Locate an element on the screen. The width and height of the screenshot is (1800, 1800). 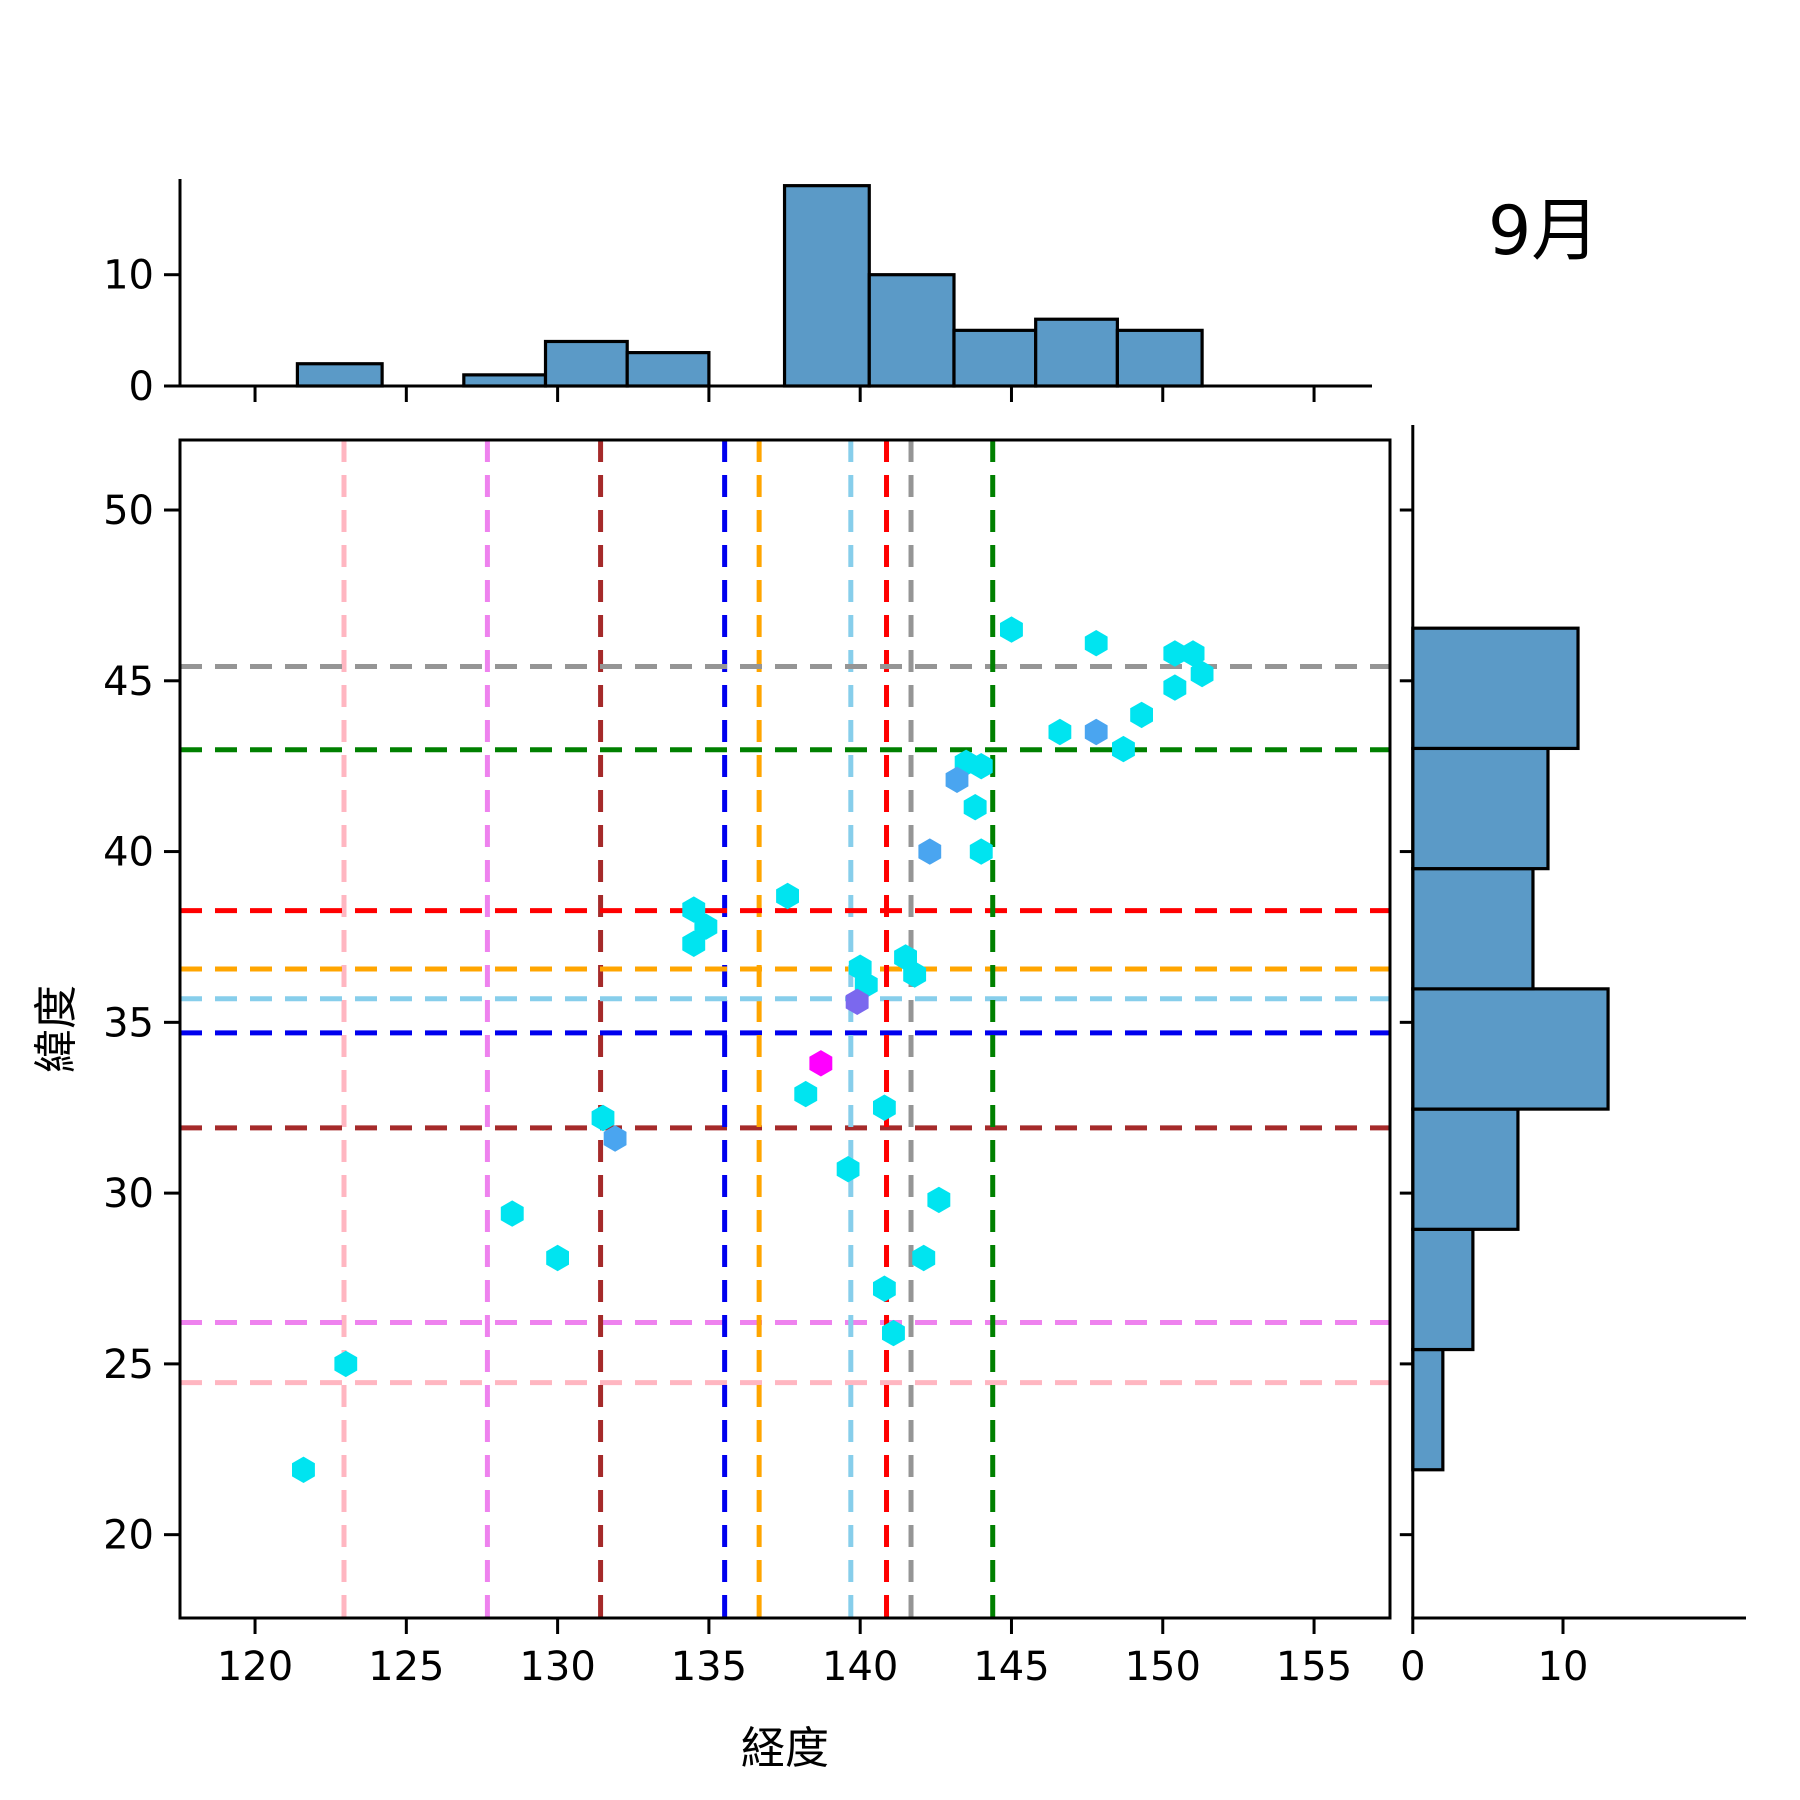
x-axis-label: 経度 is located at coordinates (785, 1748).